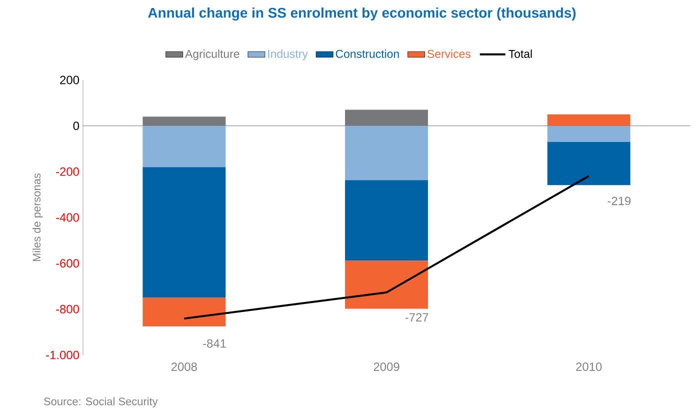 The image size is (697, 414). Describe the element at coordinates (63, 355) in the screenshot. I see `y-tick-label: -1.000` at that location.